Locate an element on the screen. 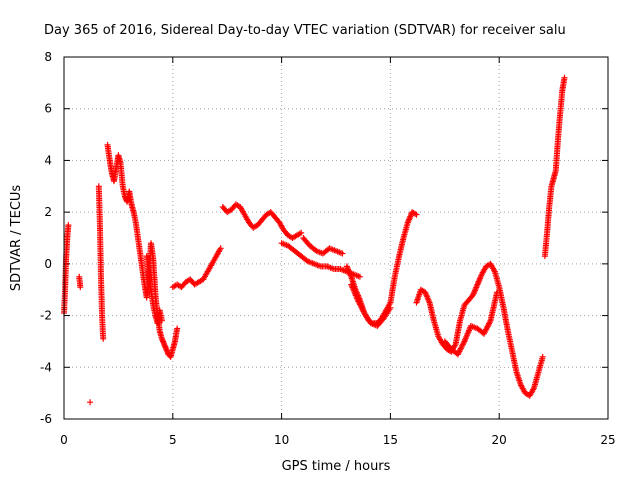 This screenshot has width=640, height=480. y-tick-label: 8 is located at coordinates (48, 57).